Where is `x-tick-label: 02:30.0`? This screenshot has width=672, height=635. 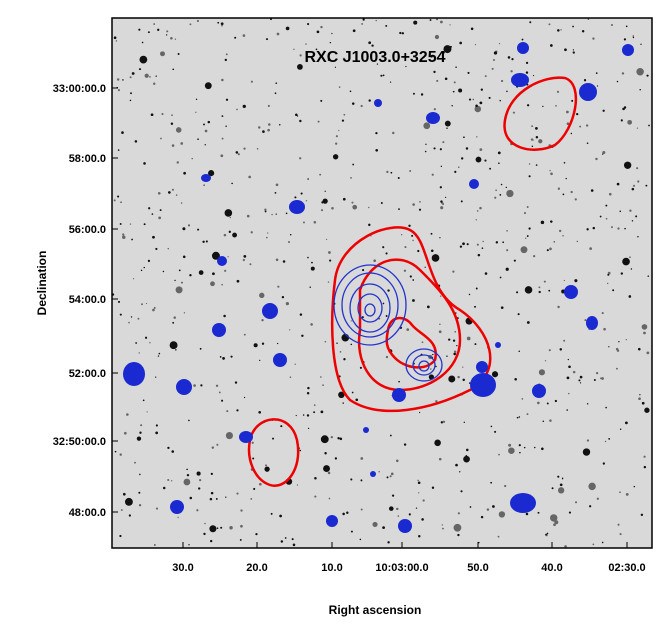 x-tick-label: 02:30.0 is located at coordinates (626, 568).